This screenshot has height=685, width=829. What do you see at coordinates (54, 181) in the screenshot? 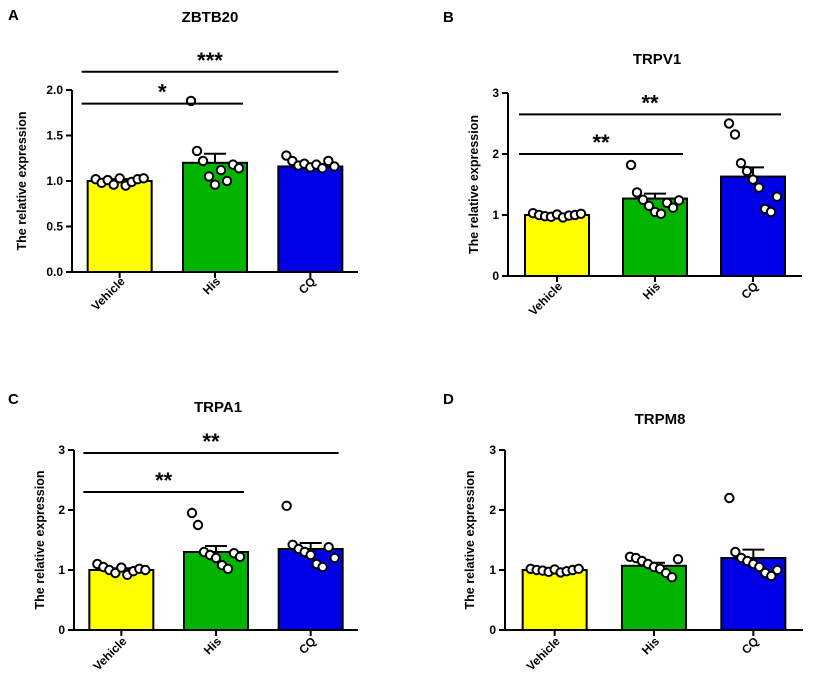
I see `y-tick-label: 1.0` at bounding box center [54, 181].